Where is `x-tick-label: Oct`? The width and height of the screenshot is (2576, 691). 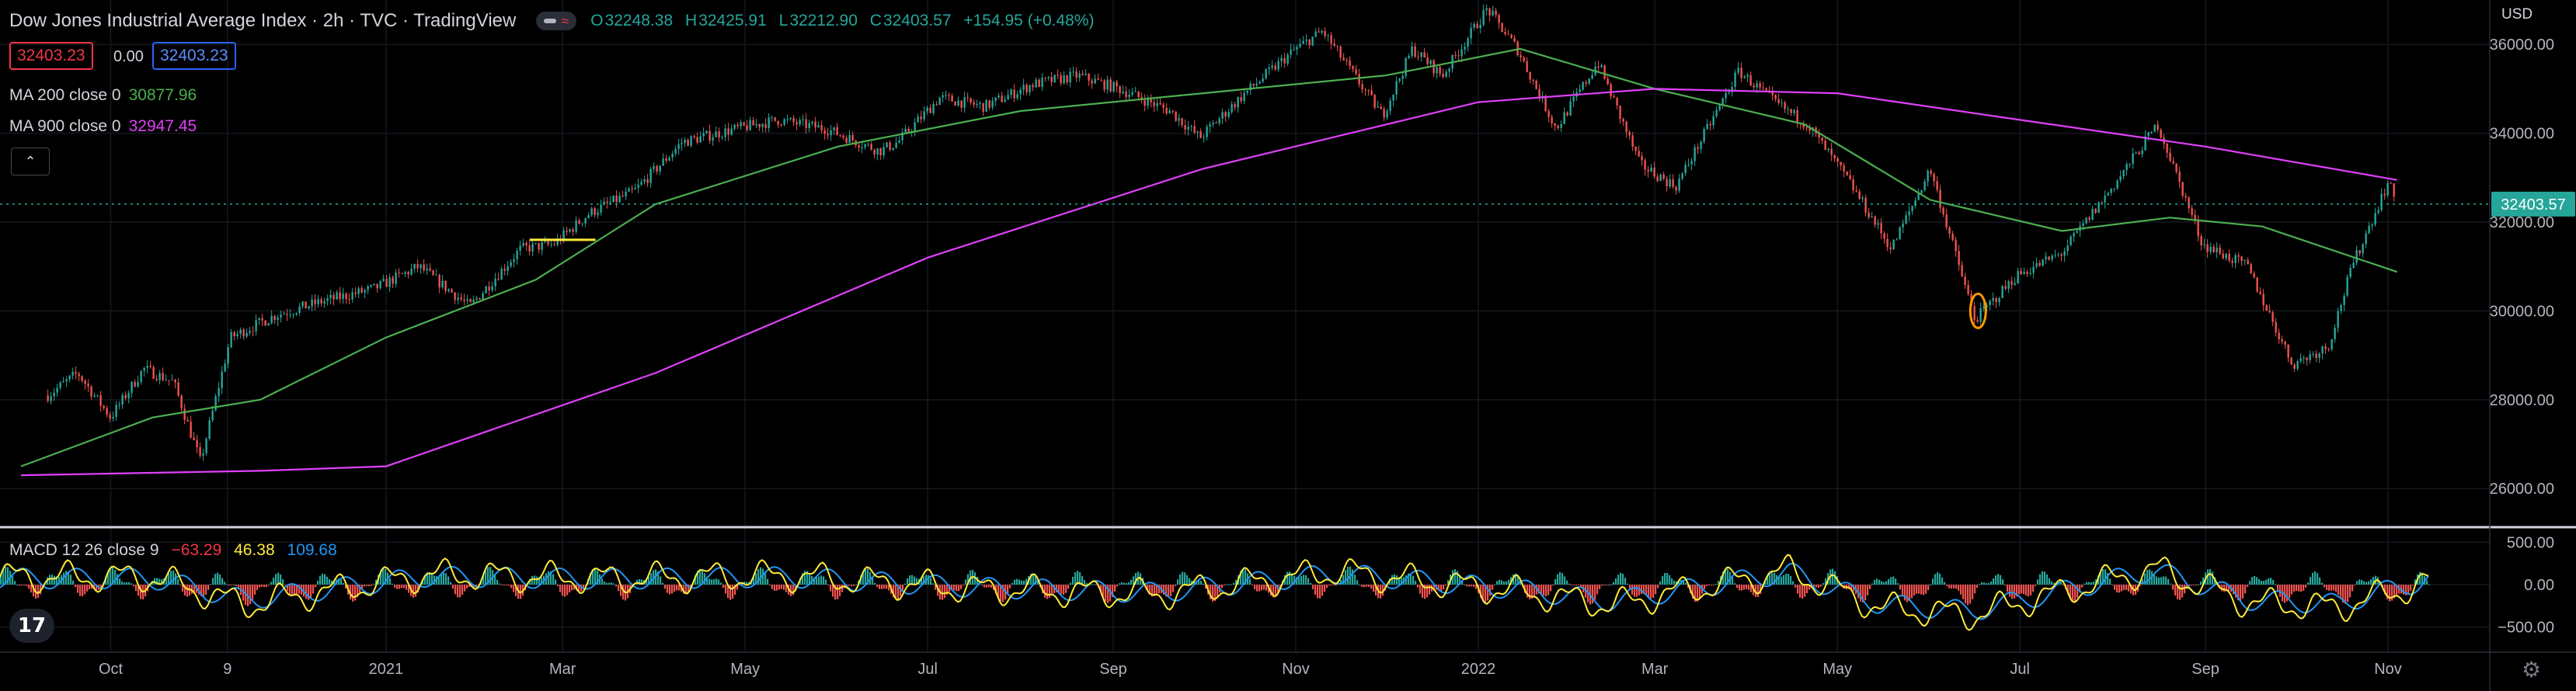 x-tick-label: Oct is located at coordinates (111, 669).